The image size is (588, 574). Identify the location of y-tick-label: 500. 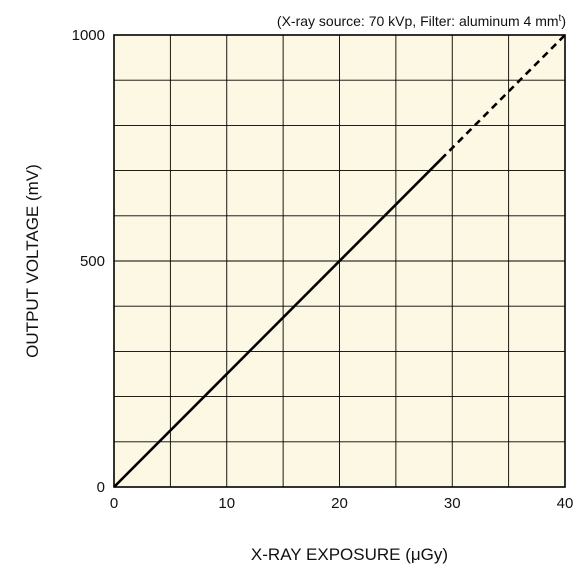
(92, 261).